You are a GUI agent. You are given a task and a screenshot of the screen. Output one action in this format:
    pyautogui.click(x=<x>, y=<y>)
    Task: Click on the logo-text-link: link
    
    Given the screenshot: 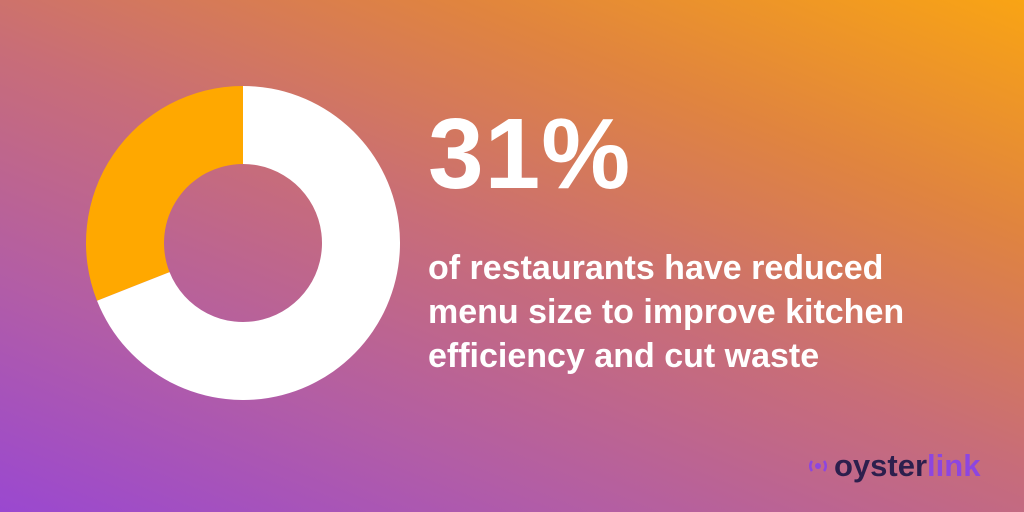 What is the action you would take?
    pyautogui.click(x=954, y=465)
    